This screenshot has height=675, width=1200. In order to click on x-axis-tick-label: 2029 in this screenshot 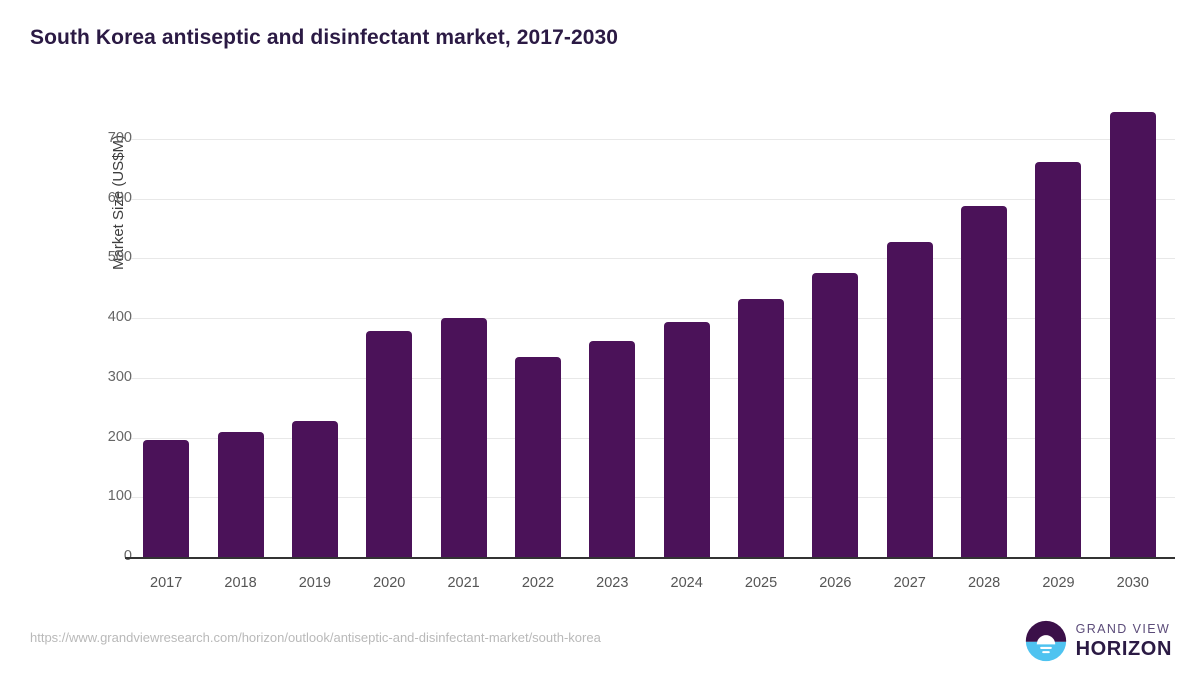, I will do `click(1058, 583)`.